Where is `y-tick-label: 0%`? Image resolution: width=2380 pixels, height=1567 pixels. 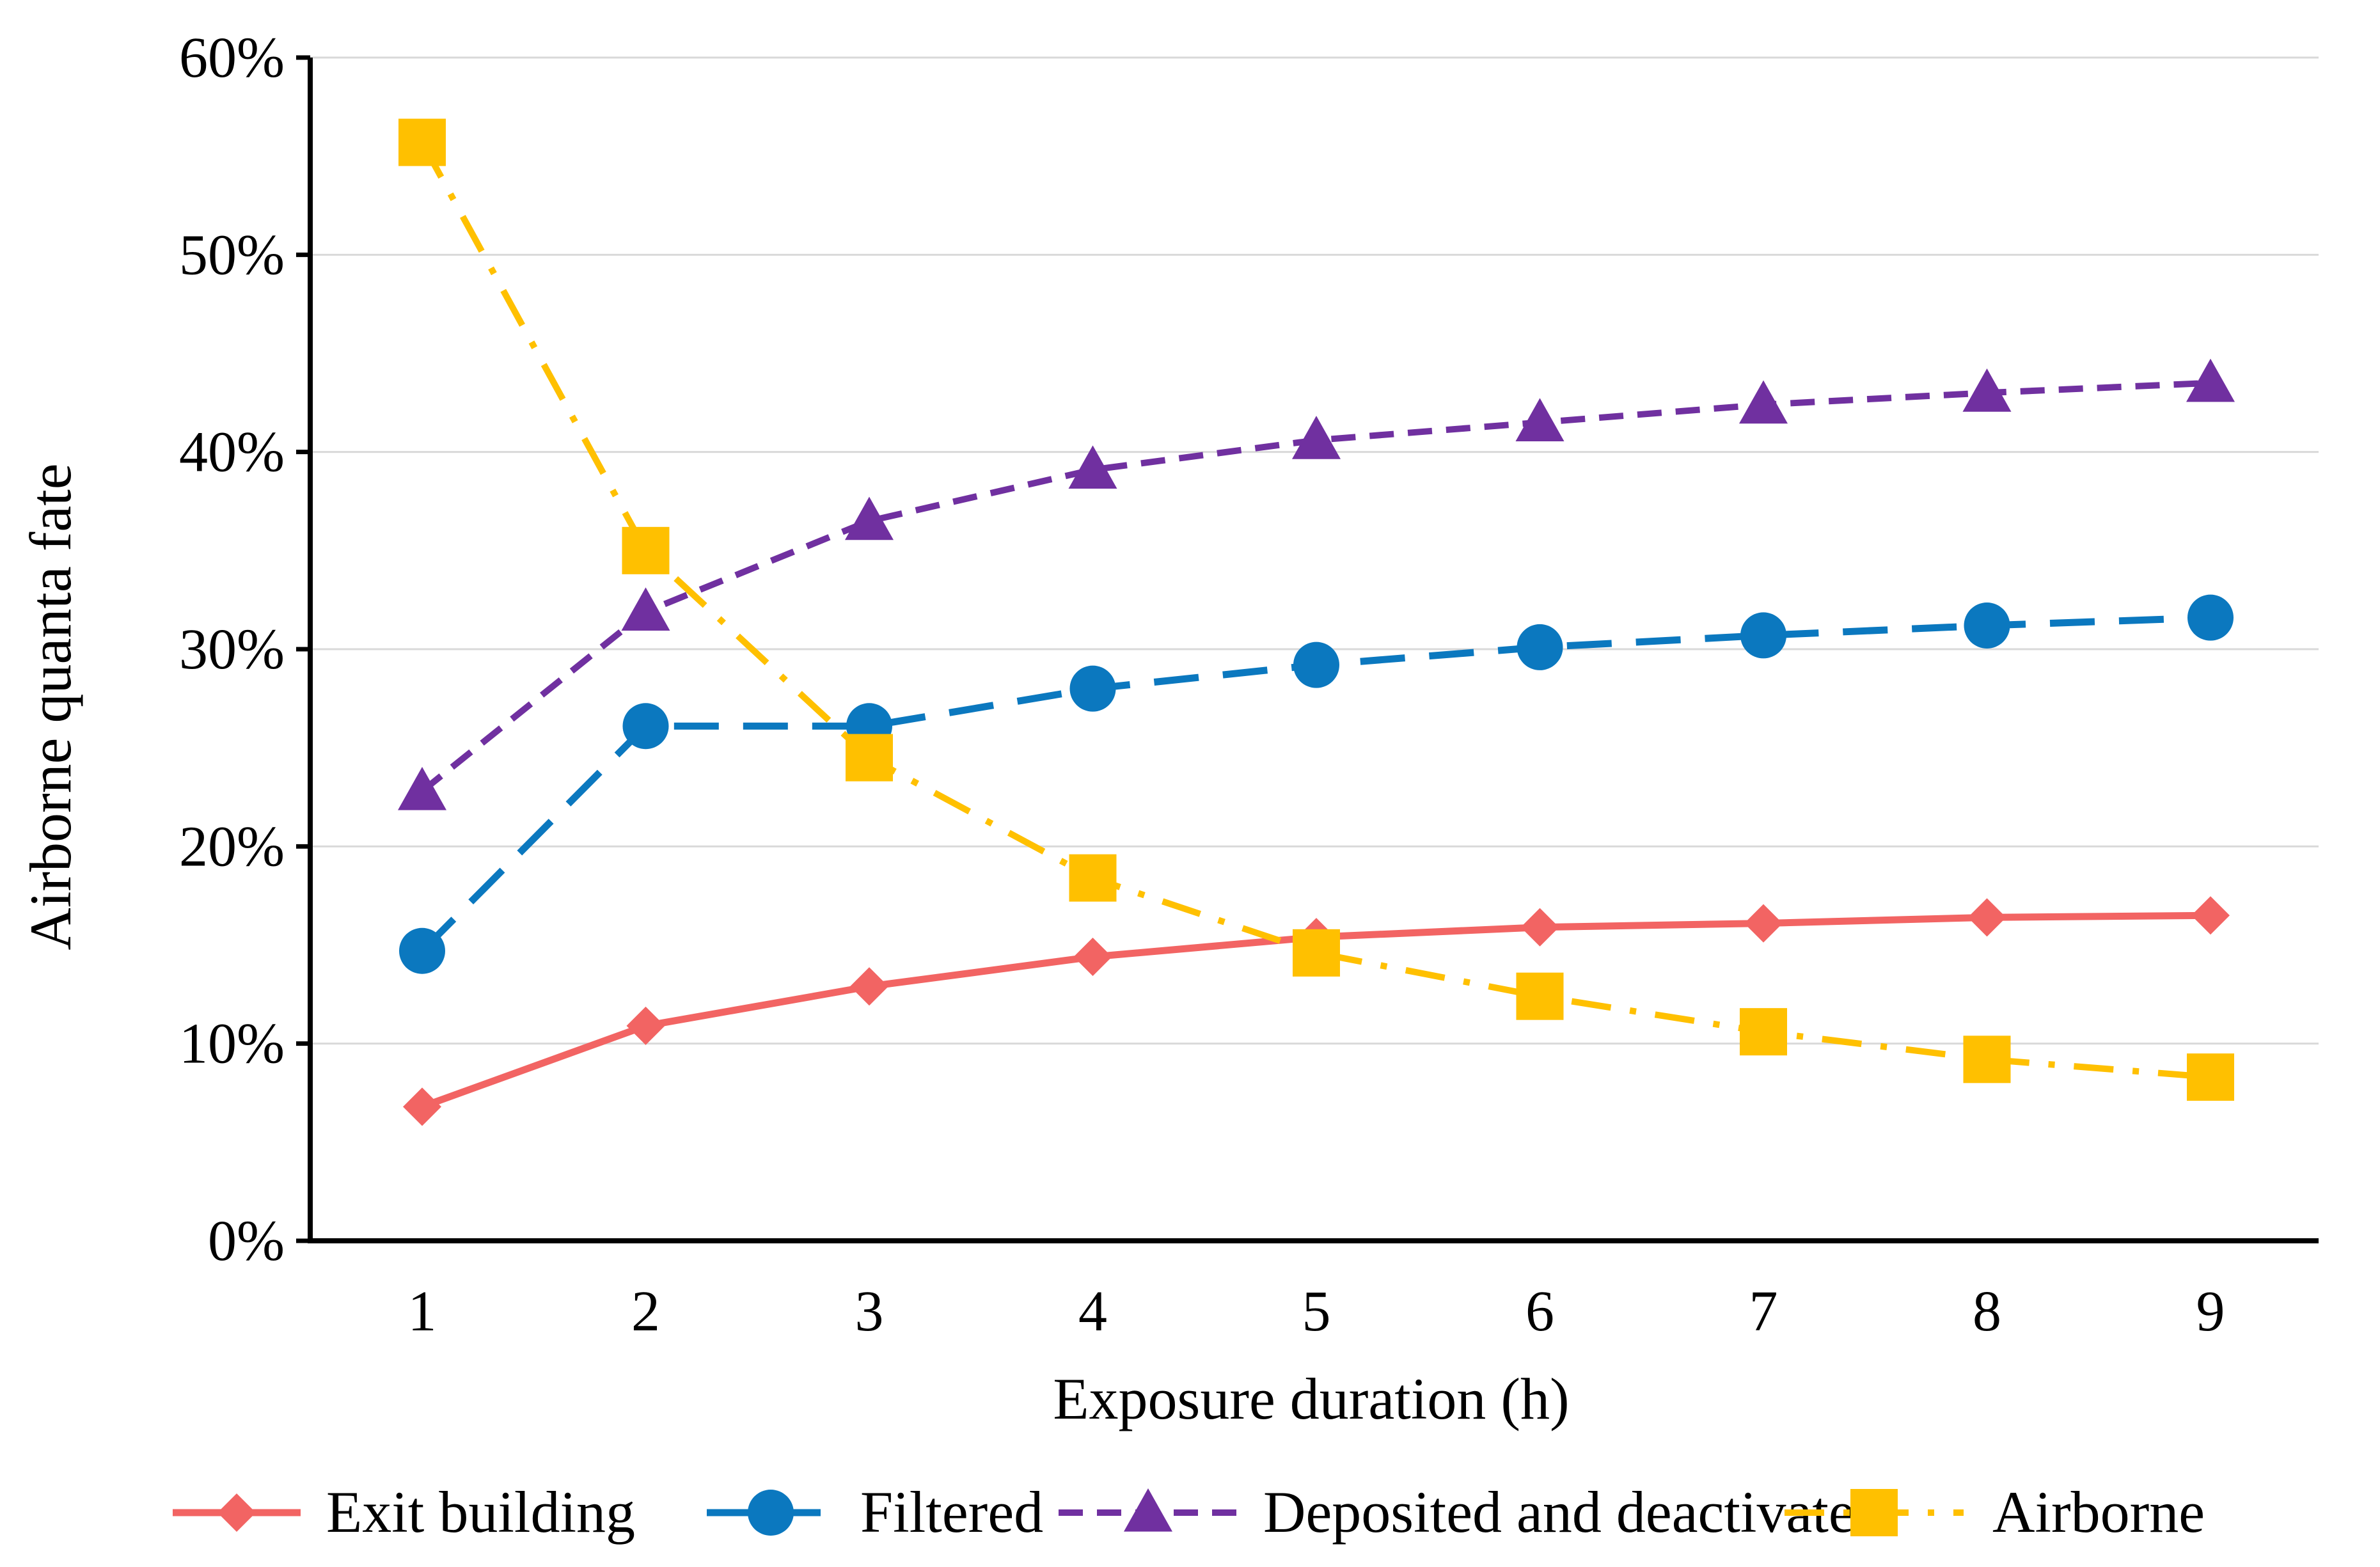 y-tick-label: 0% is located at coordinates (246, 1241).